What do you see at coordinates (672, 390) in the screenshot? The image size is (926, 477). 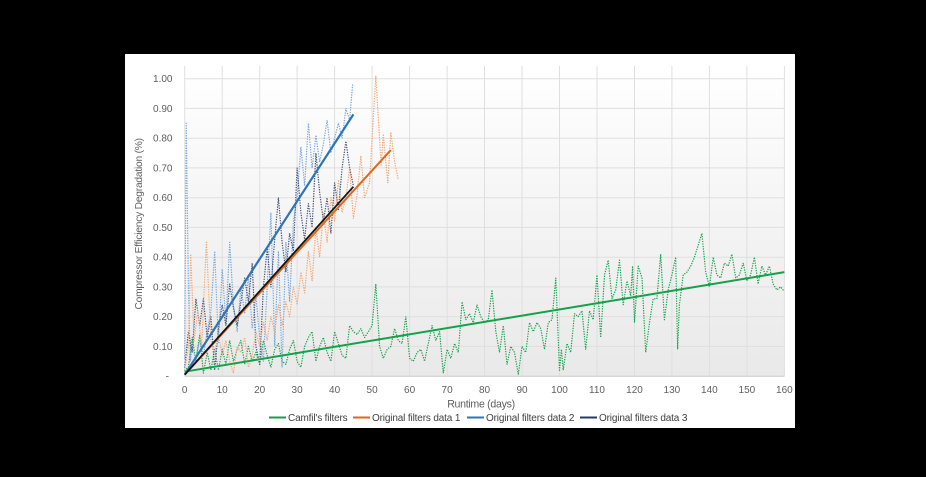 I see `svg-text: 130` at bounding box center [672, 390].